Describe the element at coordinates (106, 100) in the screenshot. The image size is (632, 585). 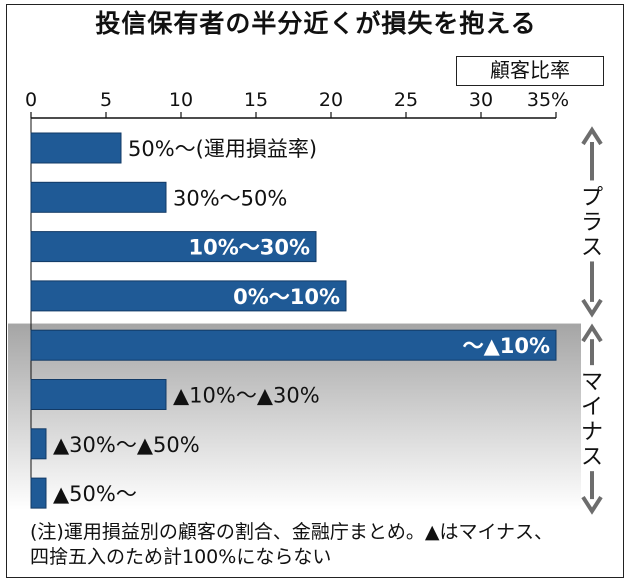
I see `x-tick-label: 5` at that location.